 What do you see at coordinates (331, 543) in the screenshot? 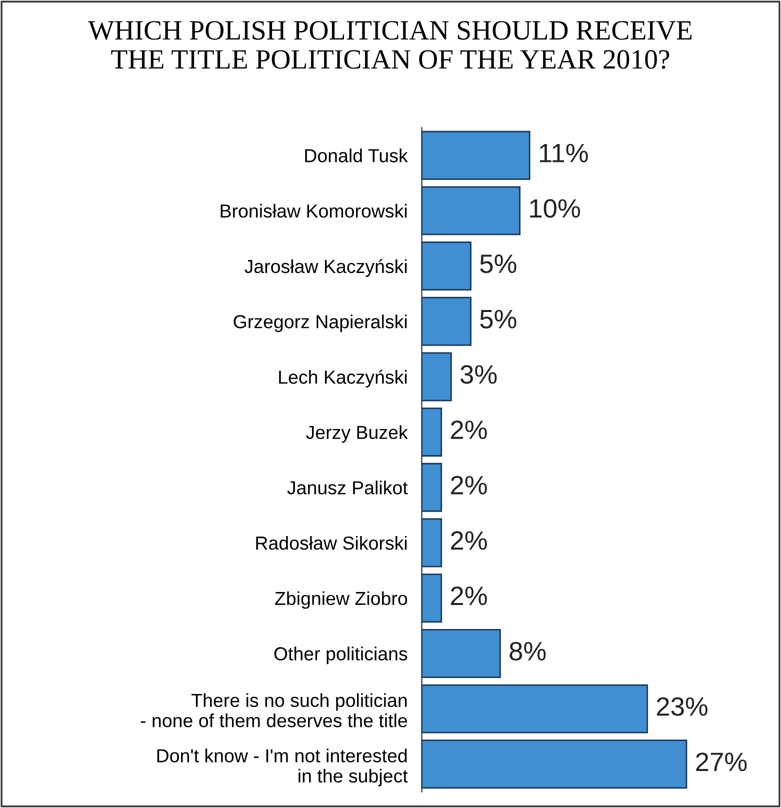
I see `y-tick-label: Radosław Sikorski` at bounding box center [331, 543].